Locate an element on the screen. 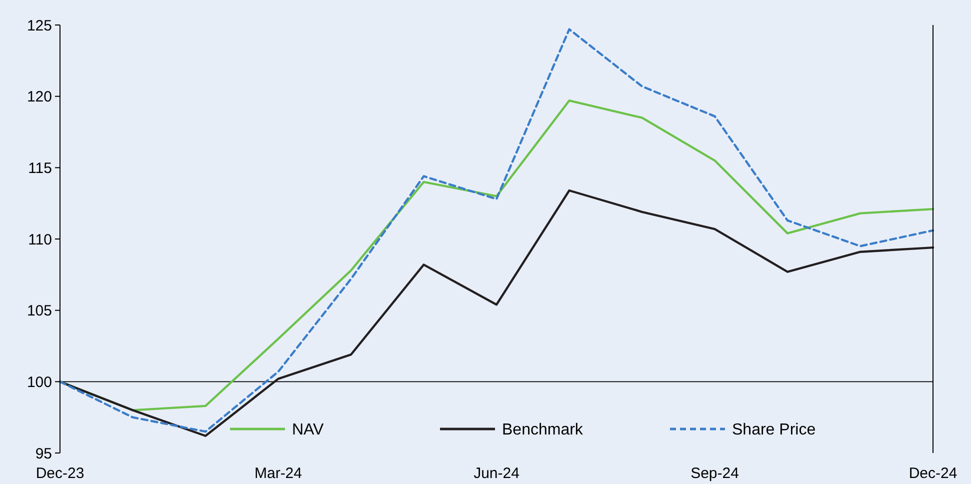  legend-label: Share Price is located at coordinates (774, 430).